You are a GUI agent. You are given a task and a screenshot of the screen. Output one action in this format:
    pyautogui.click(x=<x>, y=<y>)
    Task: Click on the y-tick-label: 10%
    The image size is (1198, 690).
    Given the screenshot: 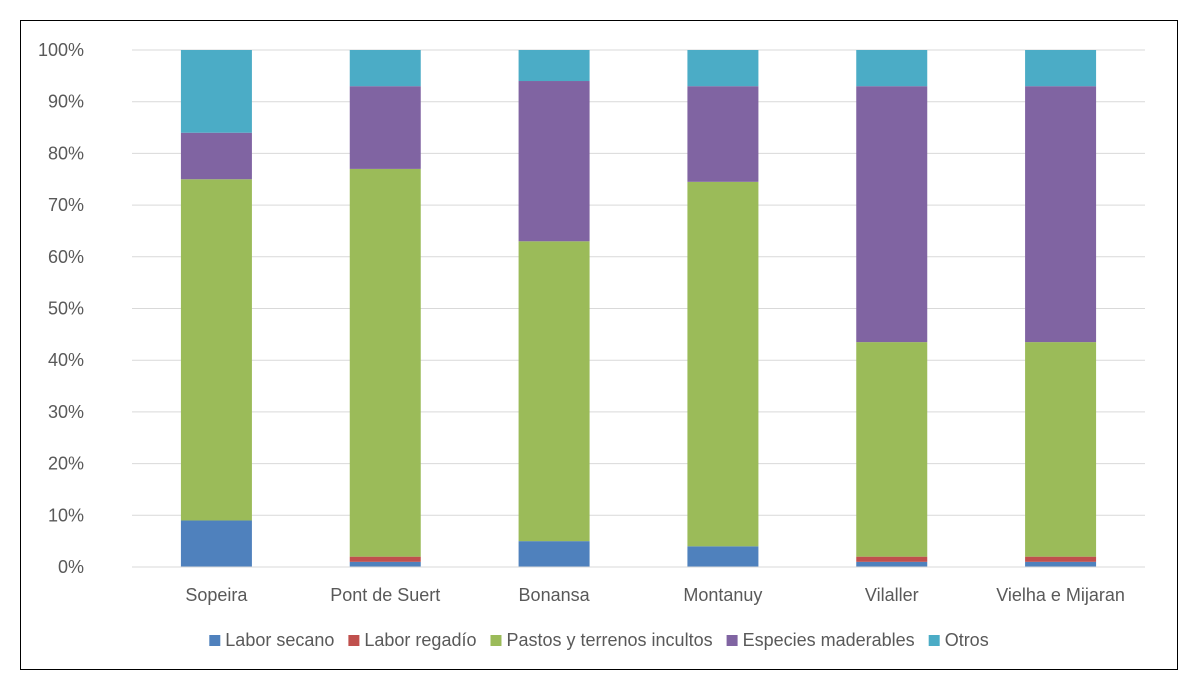 What is the action you would take?
    pyautogui.click(x=66, y=515)
    